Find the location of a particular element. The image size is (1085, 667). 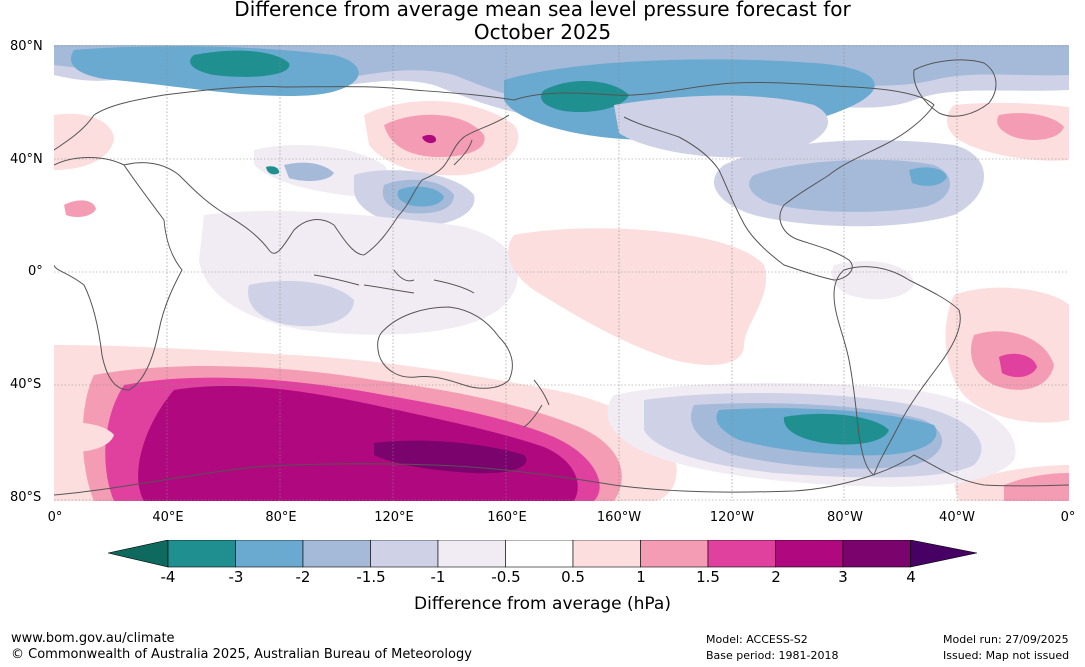

colorbar is located at coordinates (543, 554).